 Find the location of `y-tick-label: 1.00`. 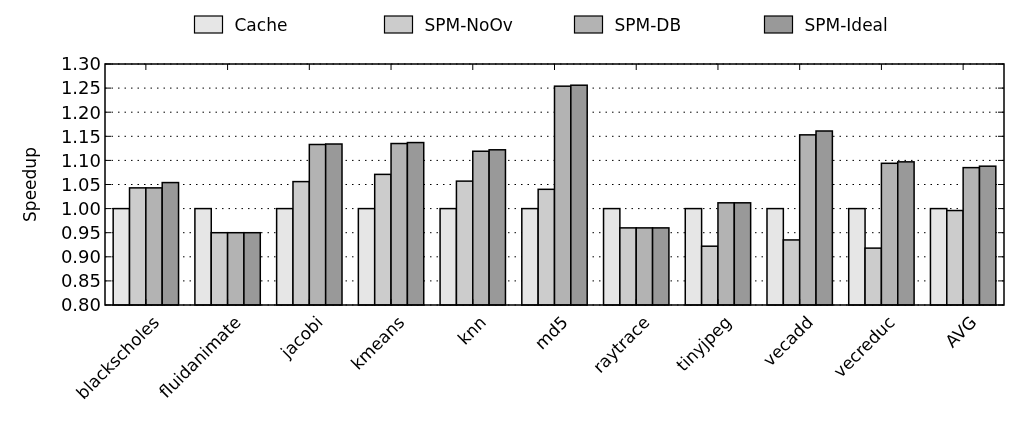

y-tick-label: 1.00 is located at coordinates (80, 208).